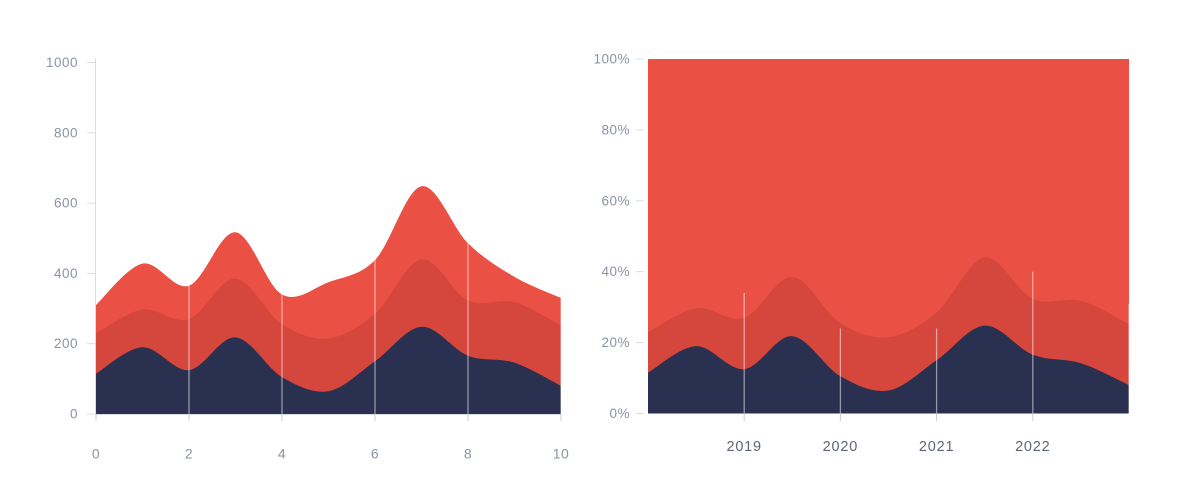 Image resolution: width=1182 pixels, height=496 pixels. What do you see at coordinates (561, 454) in the screenshot?
I see `left-chart-x-axis-label: 10` at bounding box center [561, 454].